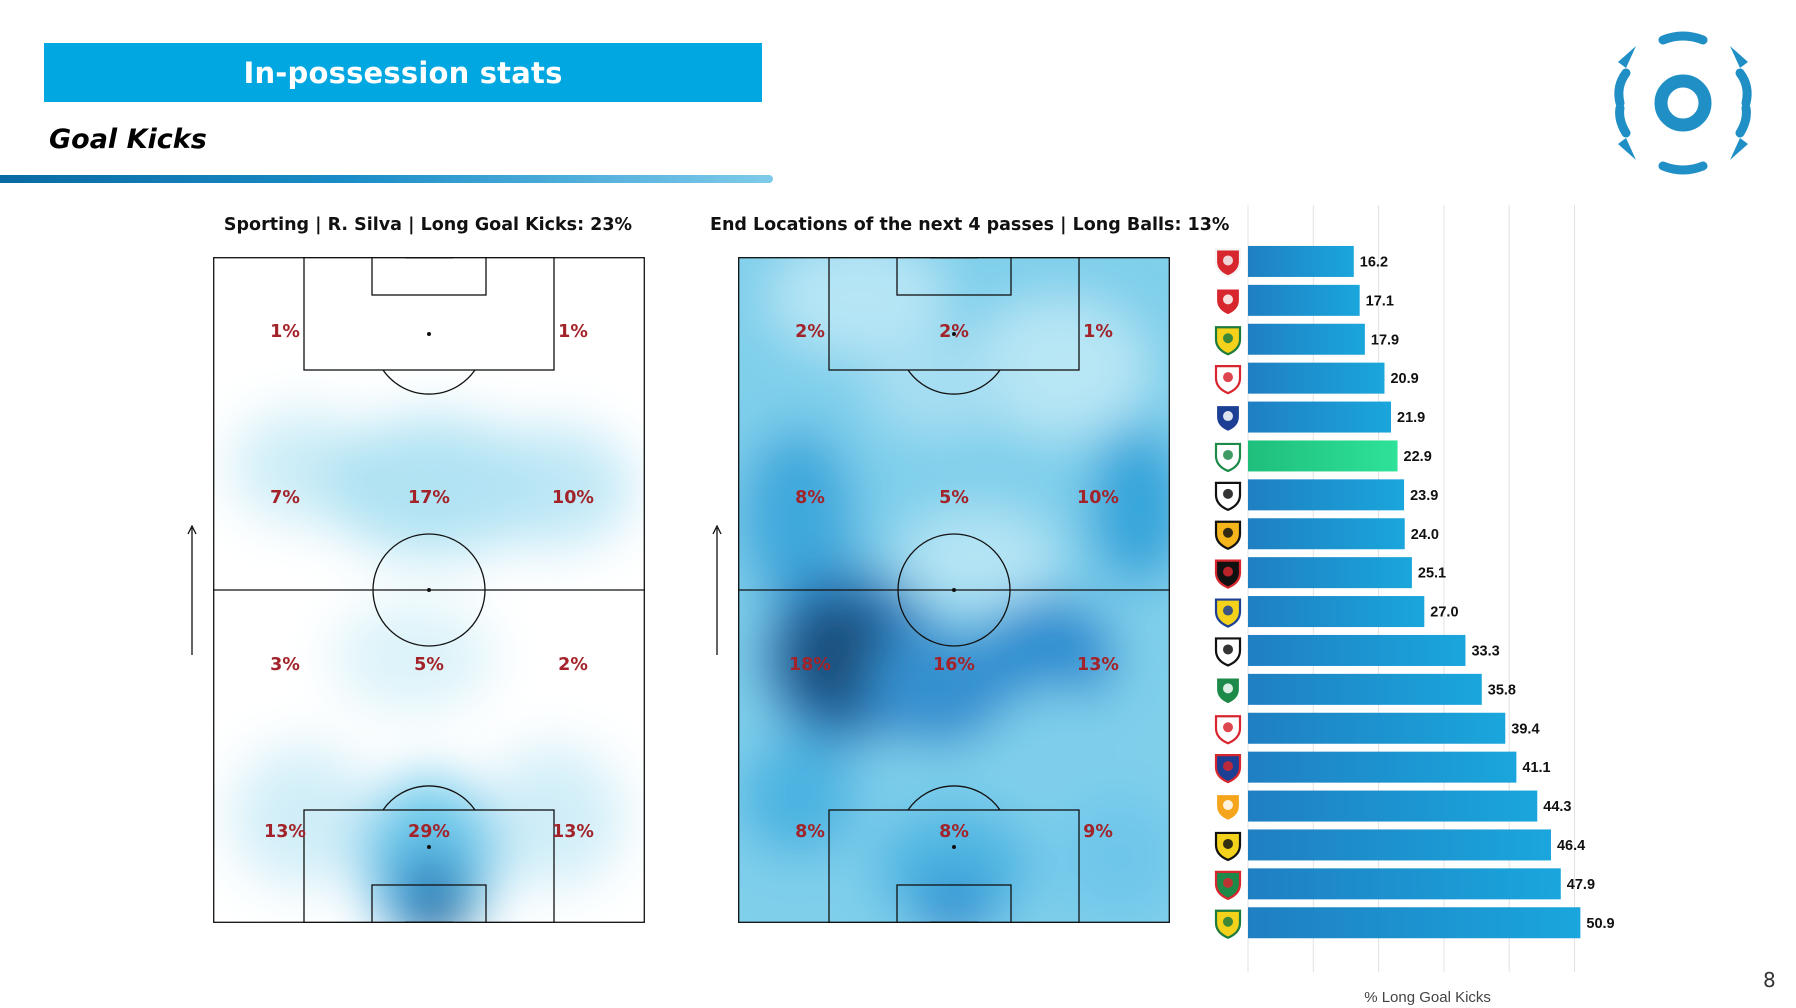 Image resolution: width=1796 pixels, height=1008 pixels. I want to click on club-crest-lion-icon, so click(1228, 457).